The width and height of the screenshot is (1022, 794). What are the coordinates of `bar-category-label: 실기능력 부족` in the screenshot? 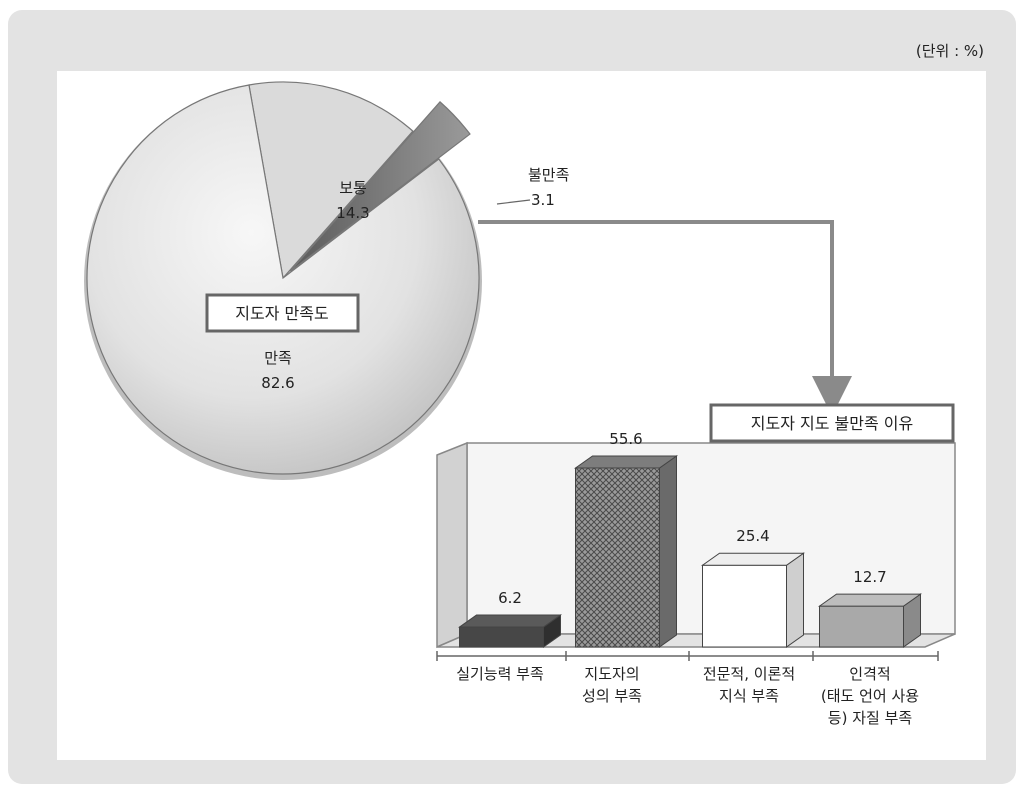 It's located at (500, 674).